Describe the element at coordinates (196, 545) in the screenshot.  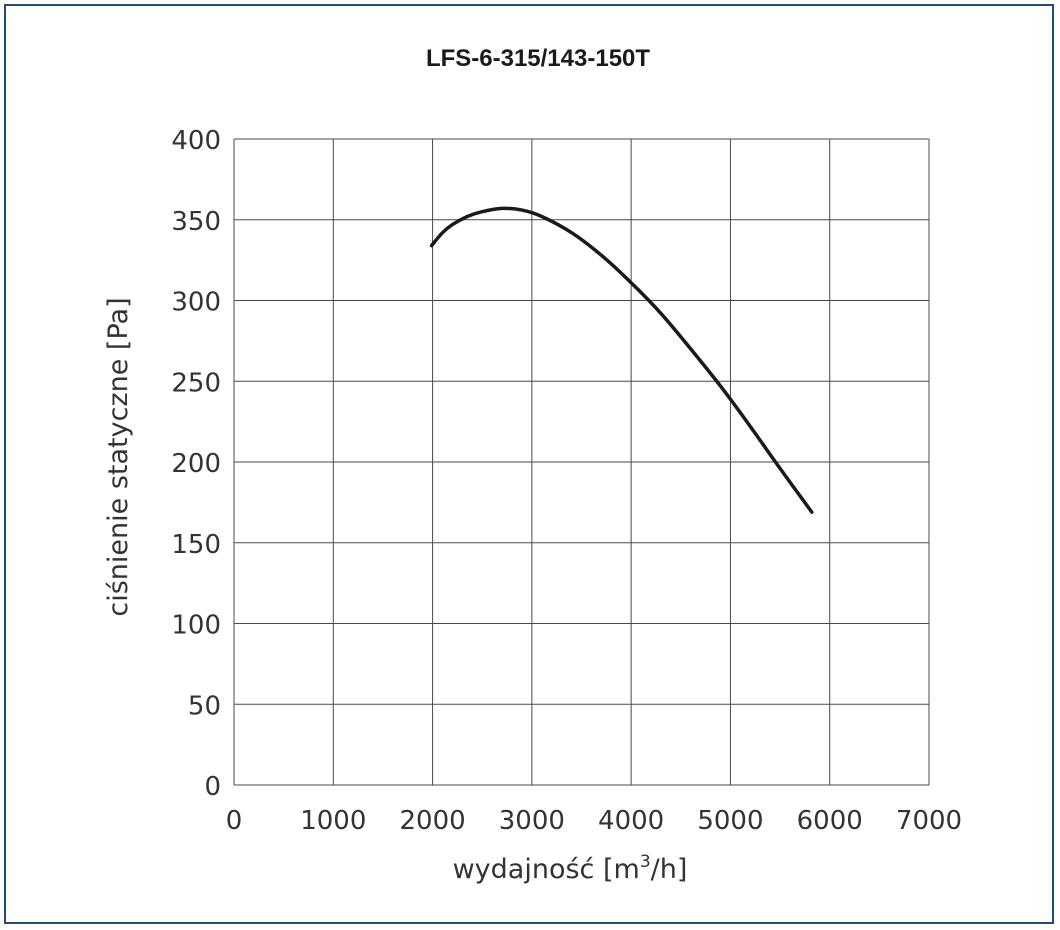
I see `y-tick-label: 150` at that location.